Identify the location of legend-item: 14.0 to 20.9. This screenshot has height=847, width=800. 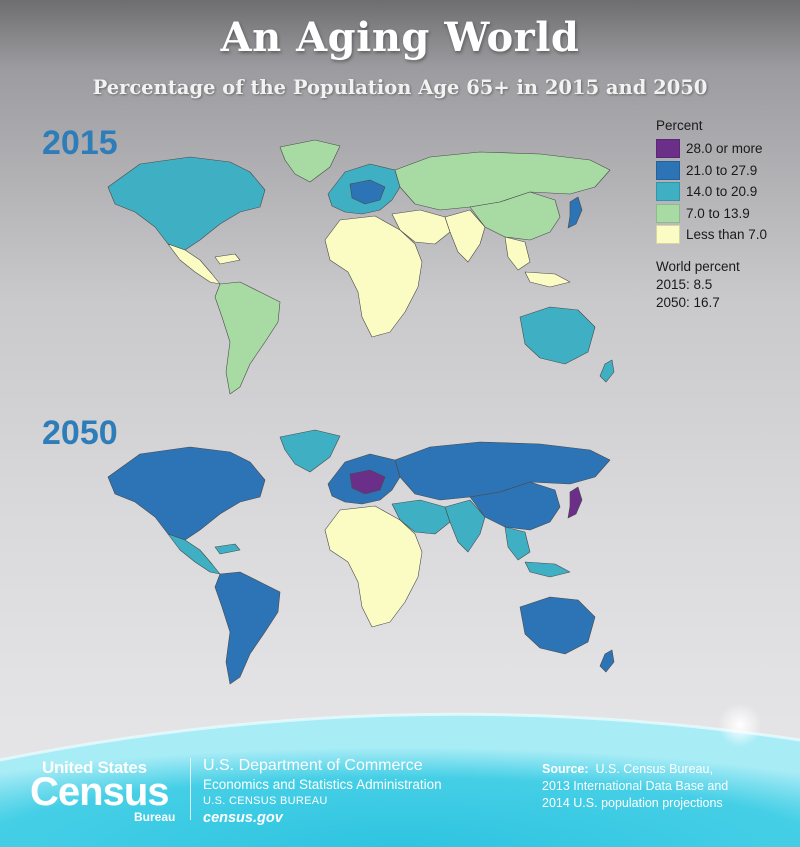
(721, 192).